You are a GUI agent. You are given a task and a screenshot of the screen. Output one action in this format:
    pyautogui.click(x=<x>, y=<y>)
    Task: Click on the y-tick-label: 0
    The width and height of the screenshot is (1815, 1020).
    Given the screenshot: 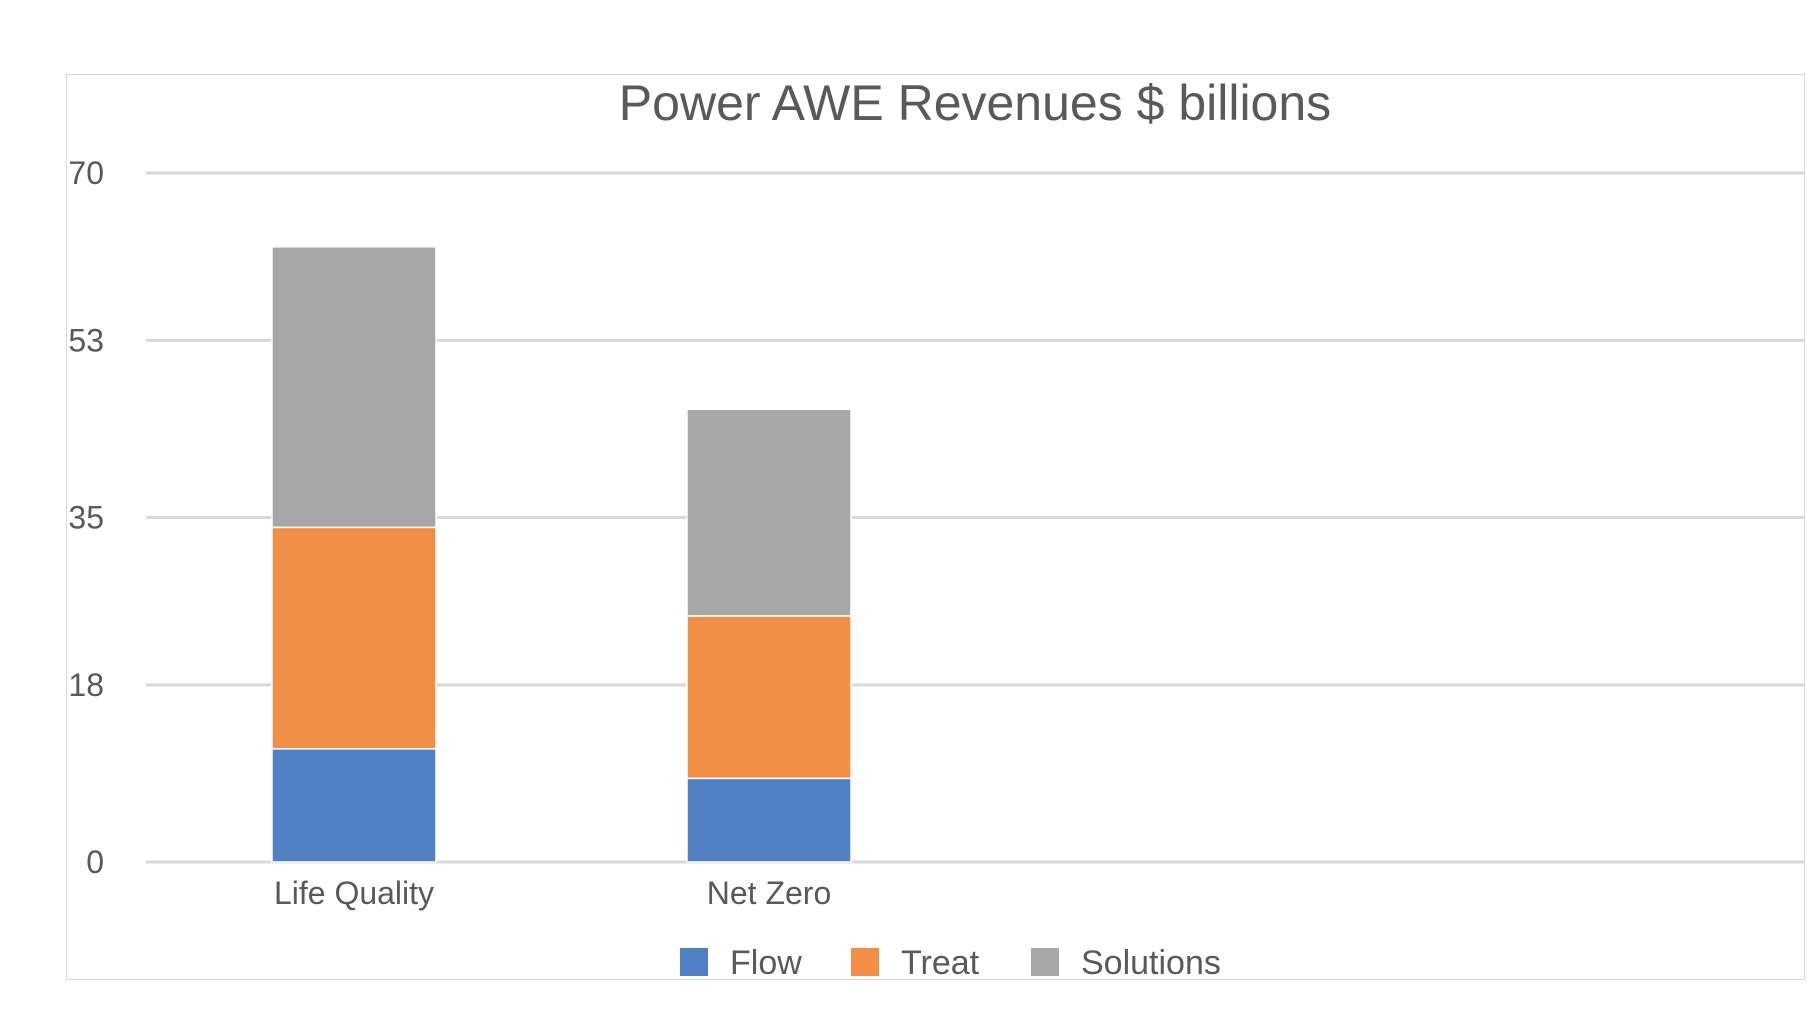 What is the action you would take?
    pyautogui.click(x=95, y=862)
    